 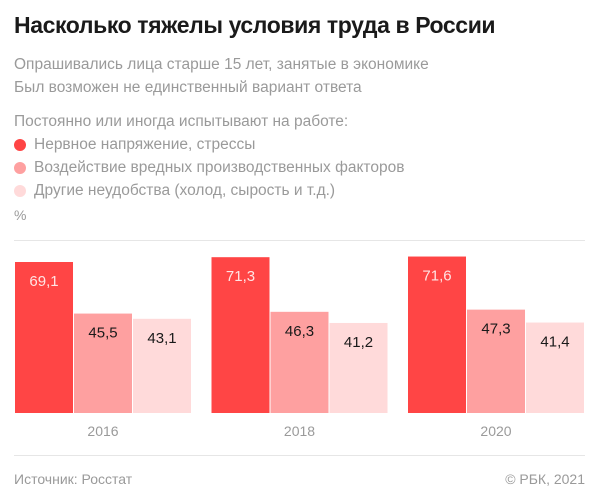 What do you see at coordinates (20, 215) in the screenshot?
I see `y-unit-label: %` at bounding box center [20, 215].